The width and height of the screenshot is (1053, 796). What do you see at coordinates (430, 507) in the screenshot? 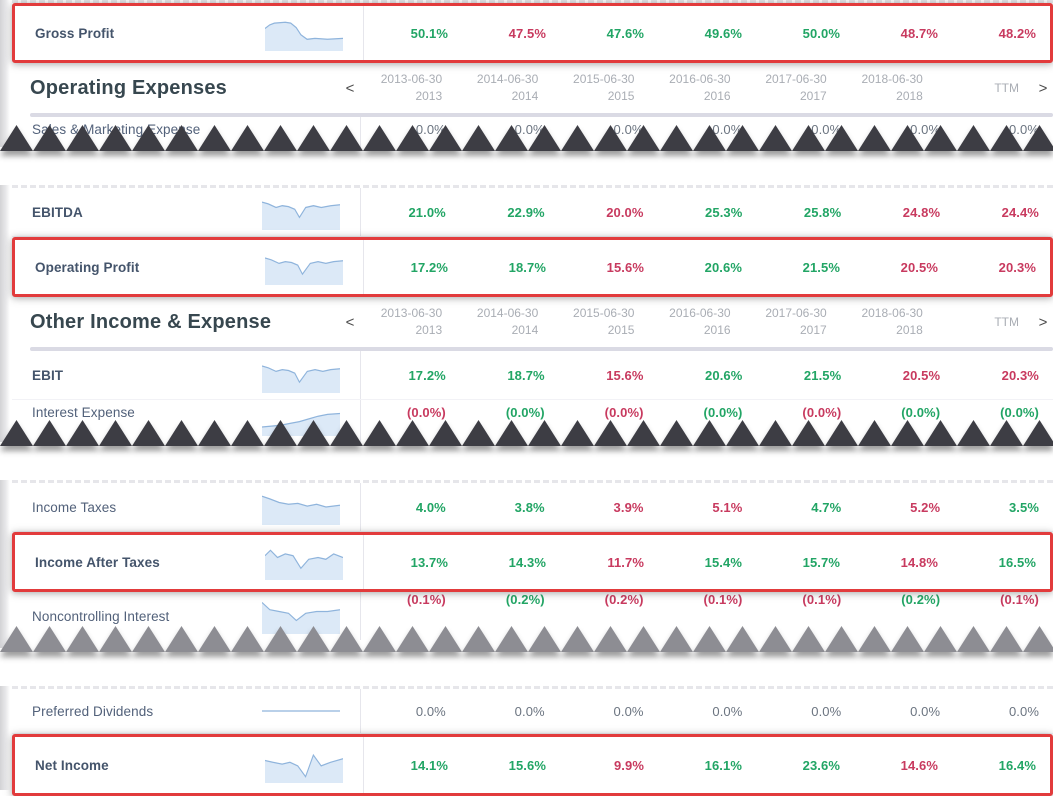
I see `value-cell: 4.0%` at bounding box center [430, 507].